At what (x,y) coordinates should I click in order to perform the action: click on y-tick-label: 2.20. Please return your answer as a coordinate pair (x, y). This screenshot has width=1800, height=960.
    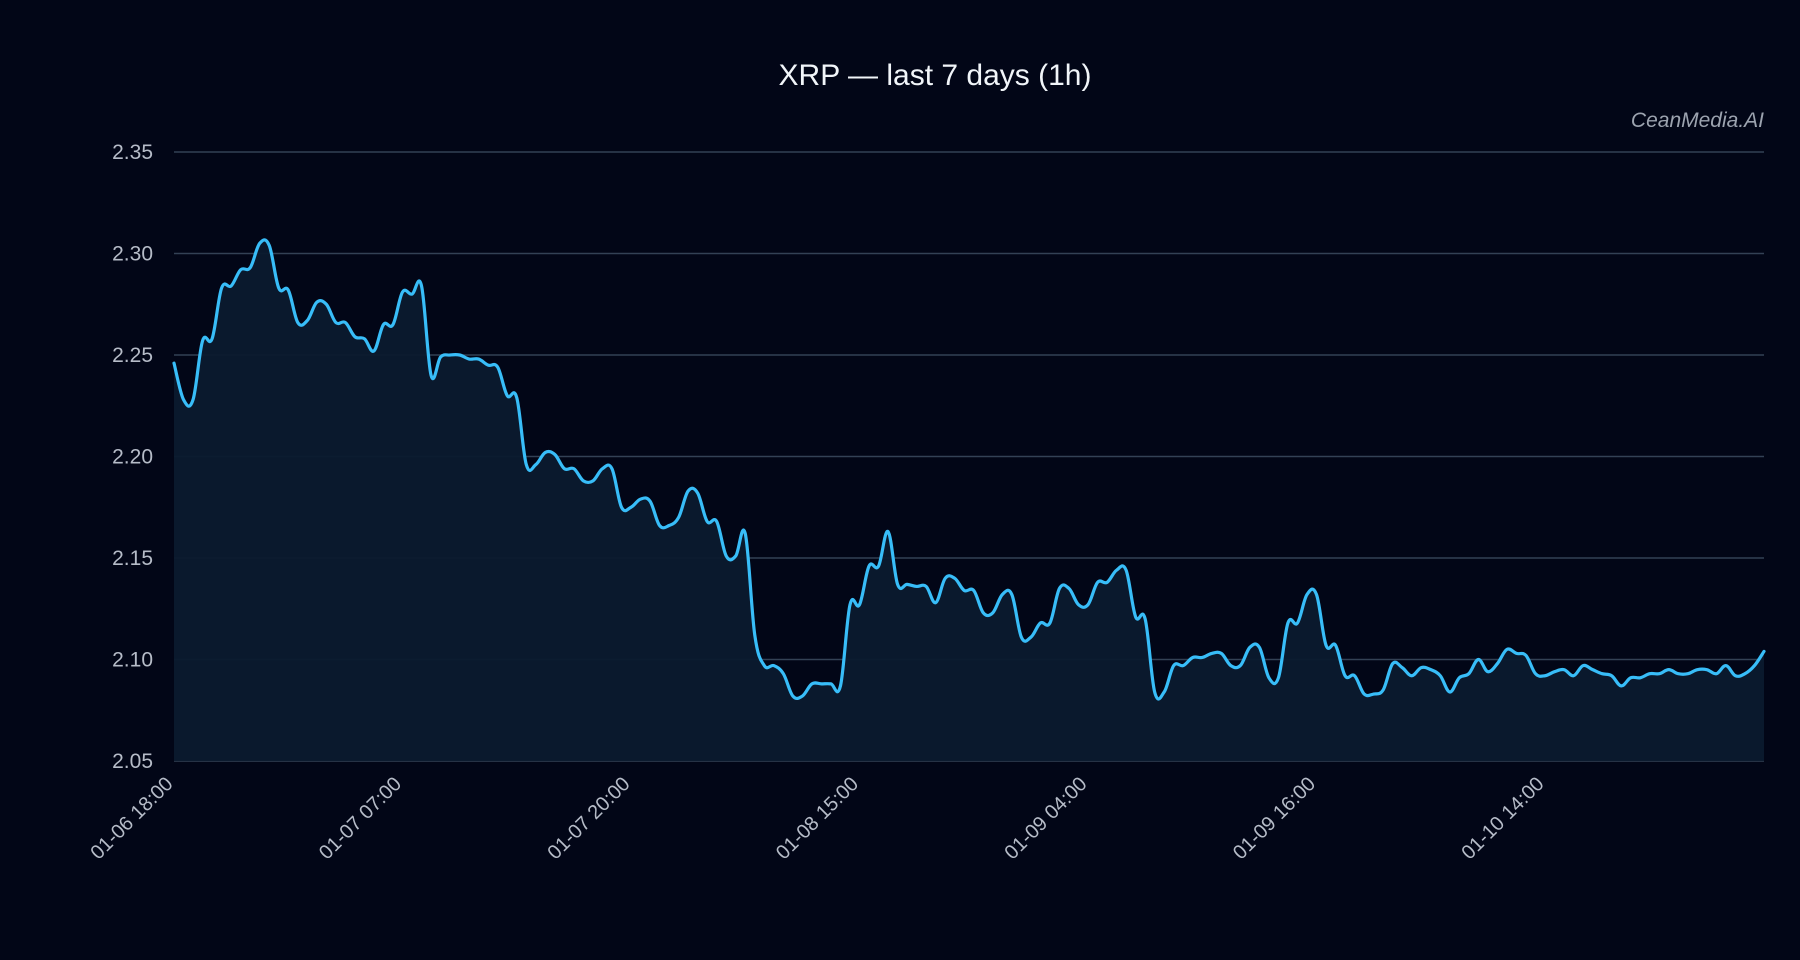
    Looking at the image, I should click on (132, 457).